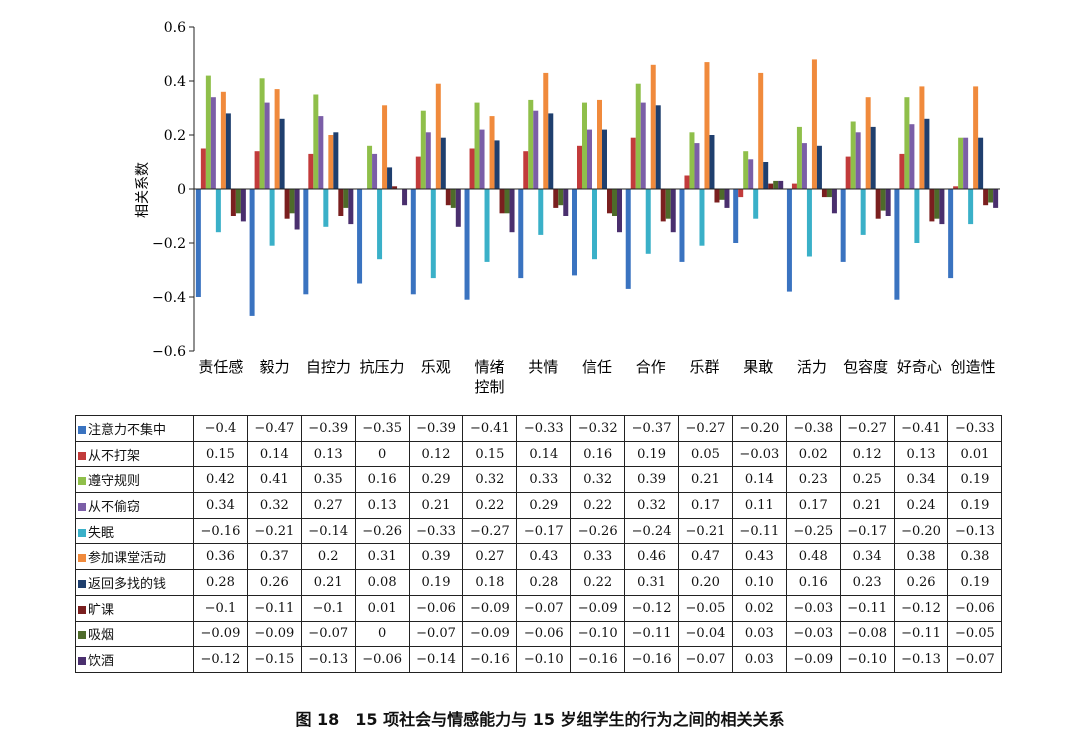 The height and width of the screenshot is (739, 1080). Describe the element at coordinates (382, 454) in the screenshot. I see `table-cell: 0` at that location.